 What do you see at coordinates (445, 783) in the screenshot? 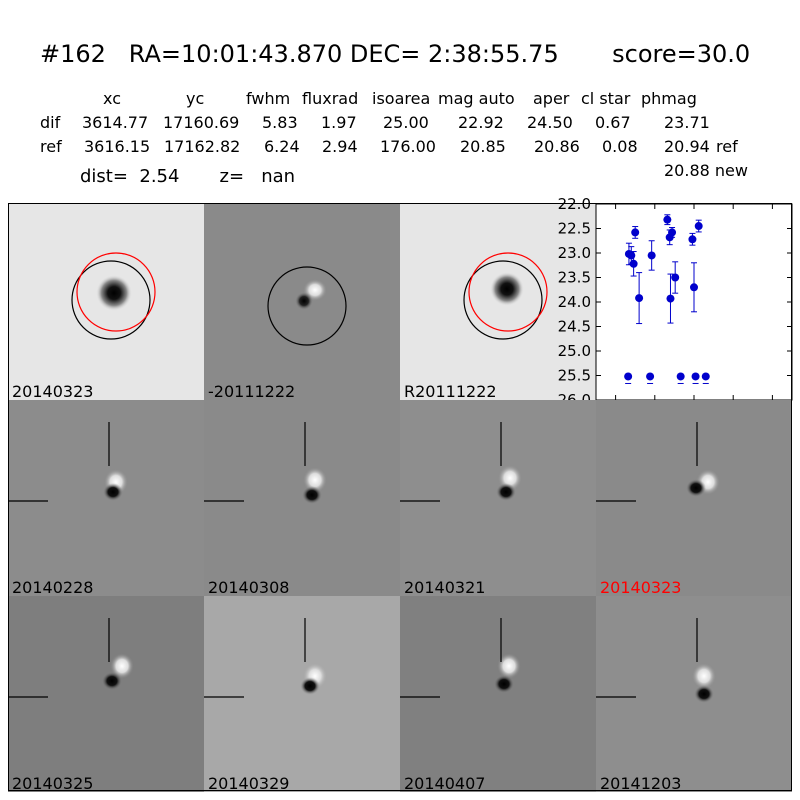
I see `panel-label: 20140407` at bounding box center [445, 783].